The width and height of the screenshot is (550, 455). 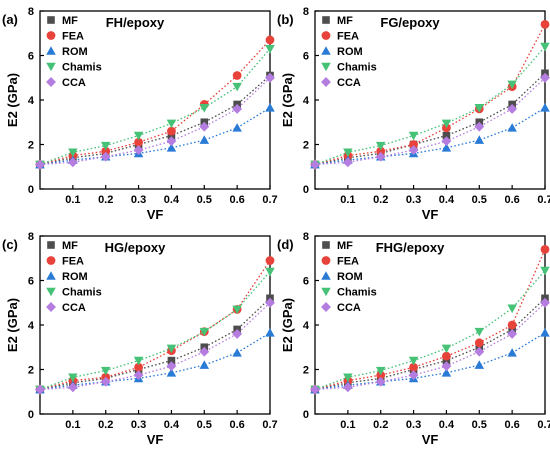 I want to click on x-tick-label: 0.6, so click(x=511, y=200).